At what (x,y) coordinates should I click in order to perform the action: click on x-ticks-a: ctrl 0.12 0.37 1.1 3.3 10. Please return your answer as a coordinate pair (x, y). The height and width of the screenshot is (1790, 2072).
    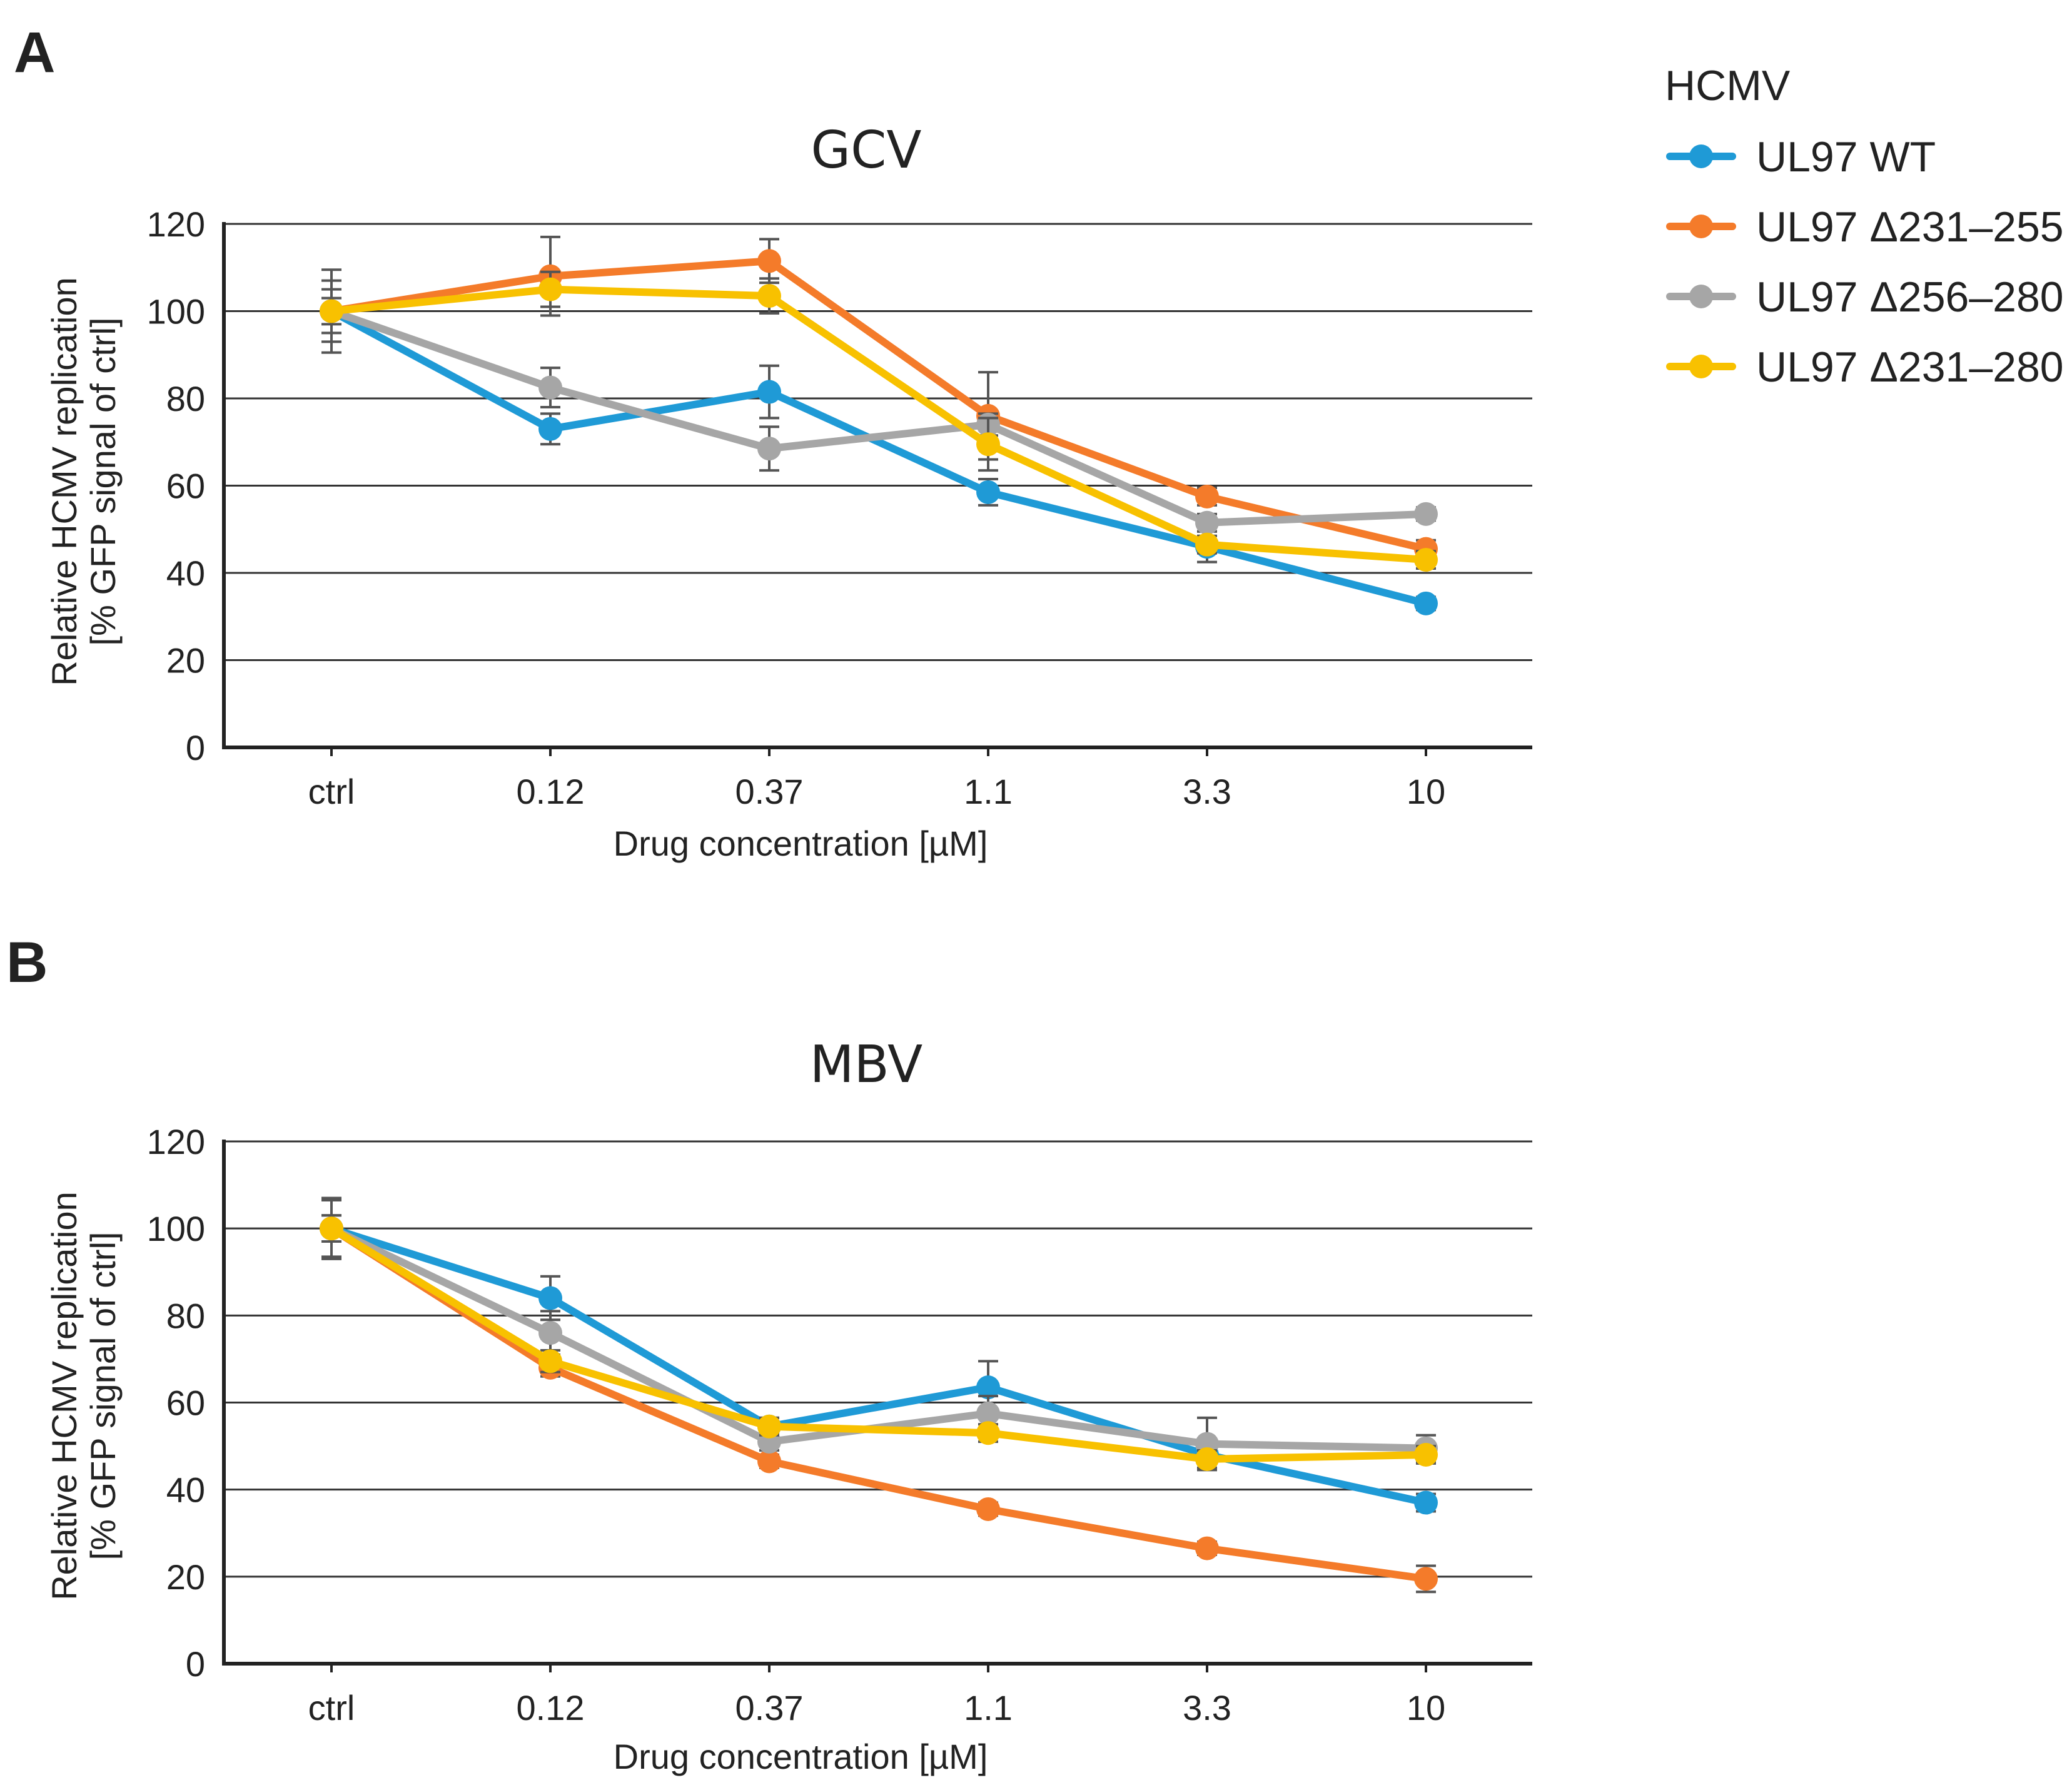
    Looking at the image, I should click on (876, 779).